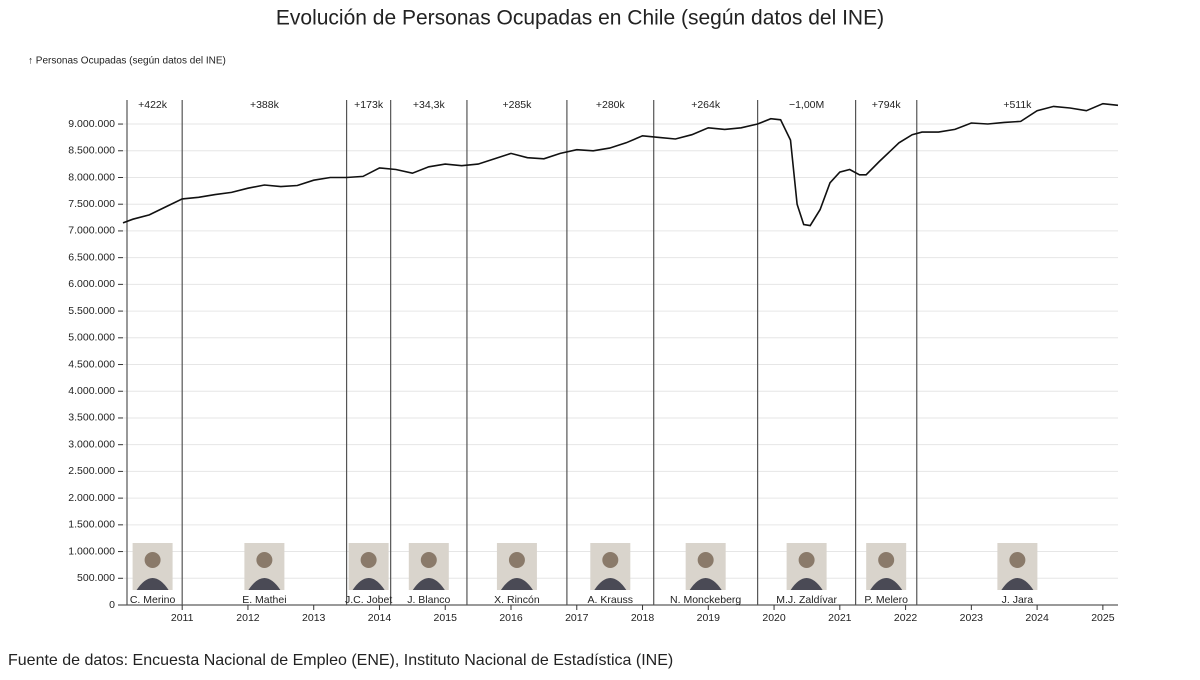 Image resolution: width=1200 pixels, height=680 pixels. Describe the element at coordinates (709, 618) in the screenshot. I see `x-tick-label: 2019` at that location.